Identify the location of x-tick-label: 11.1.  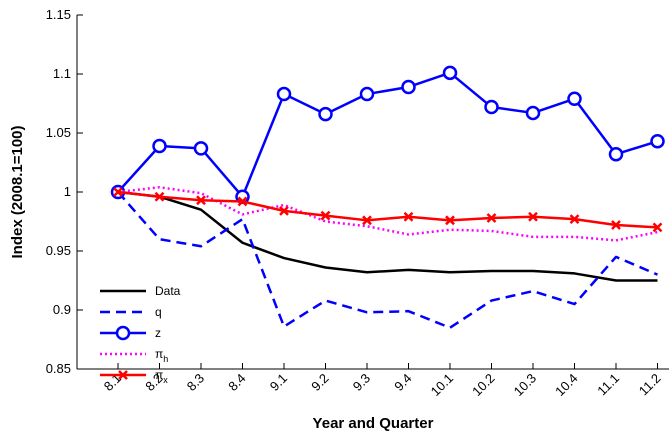
(608, 385).